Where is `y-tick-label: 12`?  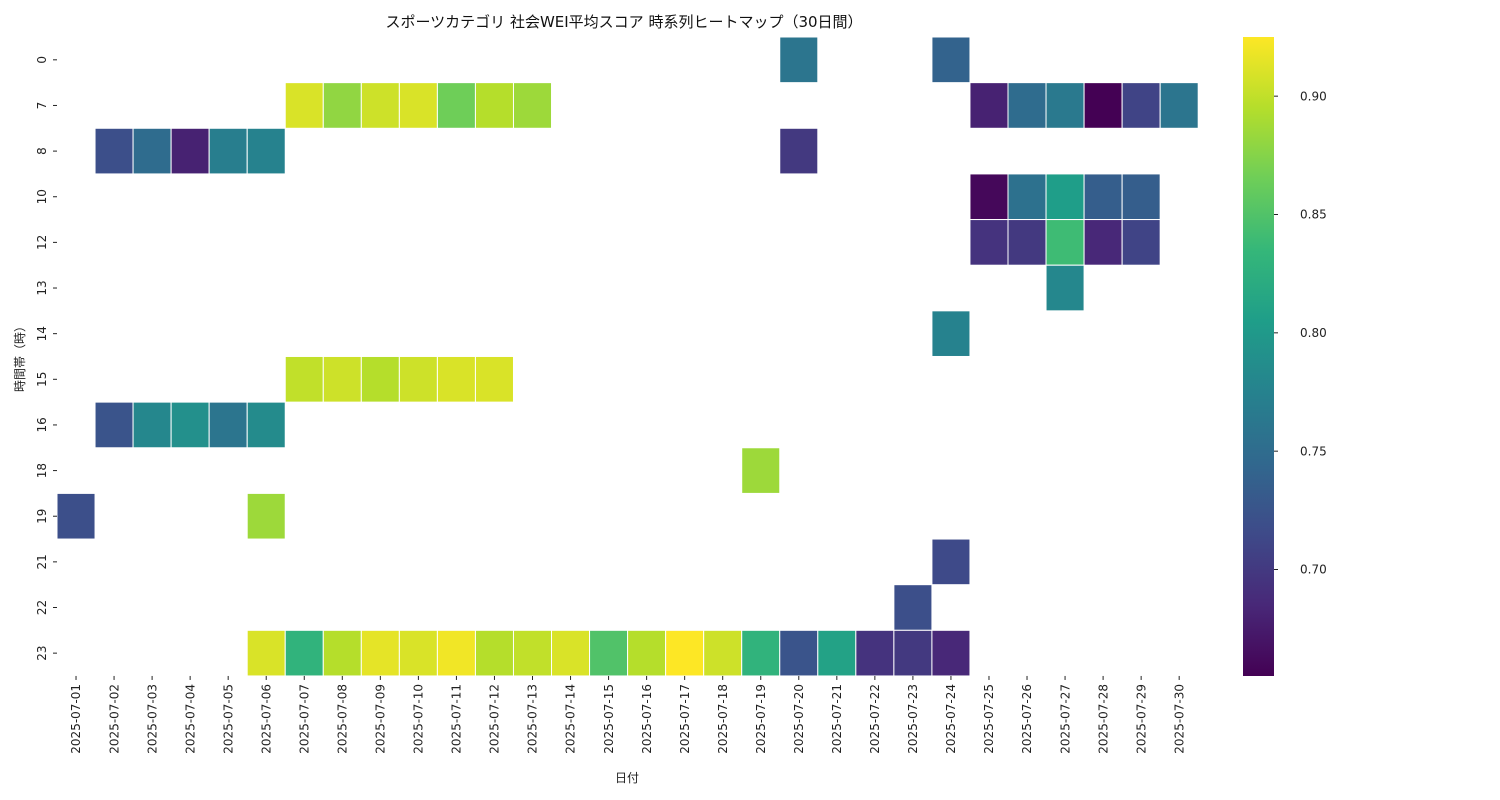
y-tick-label: 12 is located at coordinates (42, 242).